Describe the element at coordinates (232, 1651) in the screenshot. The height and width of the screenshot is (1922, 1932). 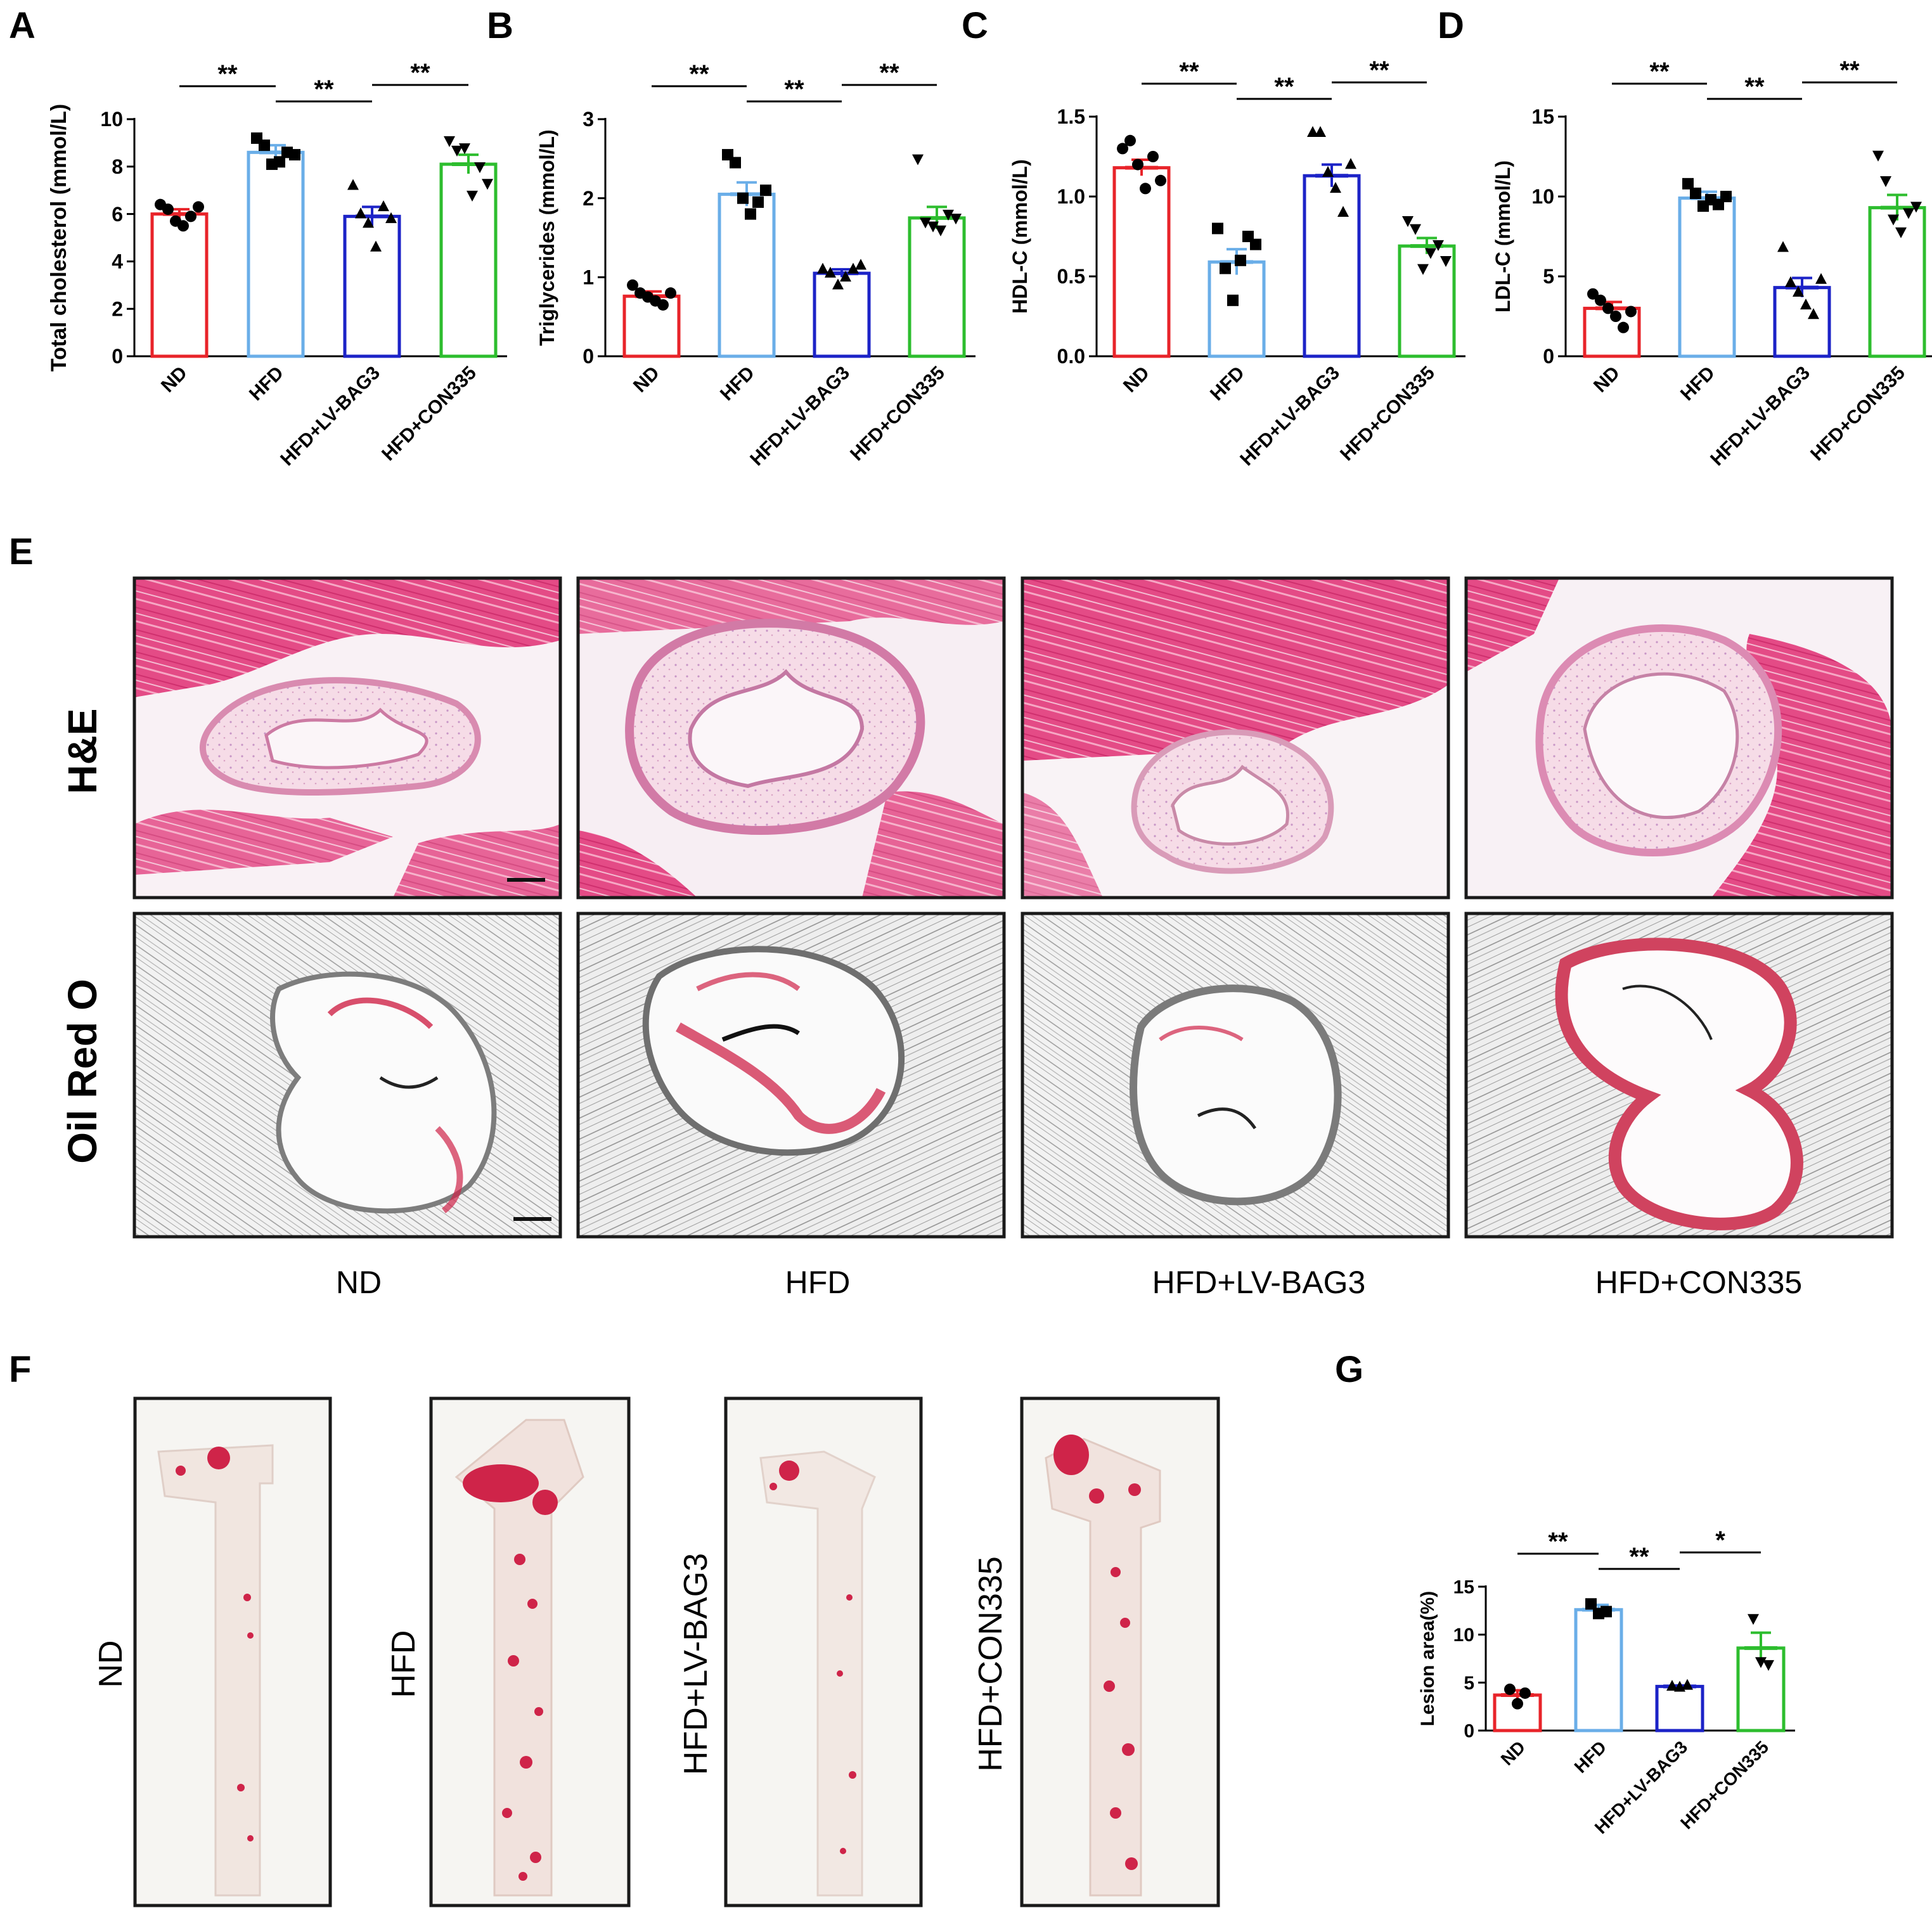
I see `aorta-image-nd` at that location.